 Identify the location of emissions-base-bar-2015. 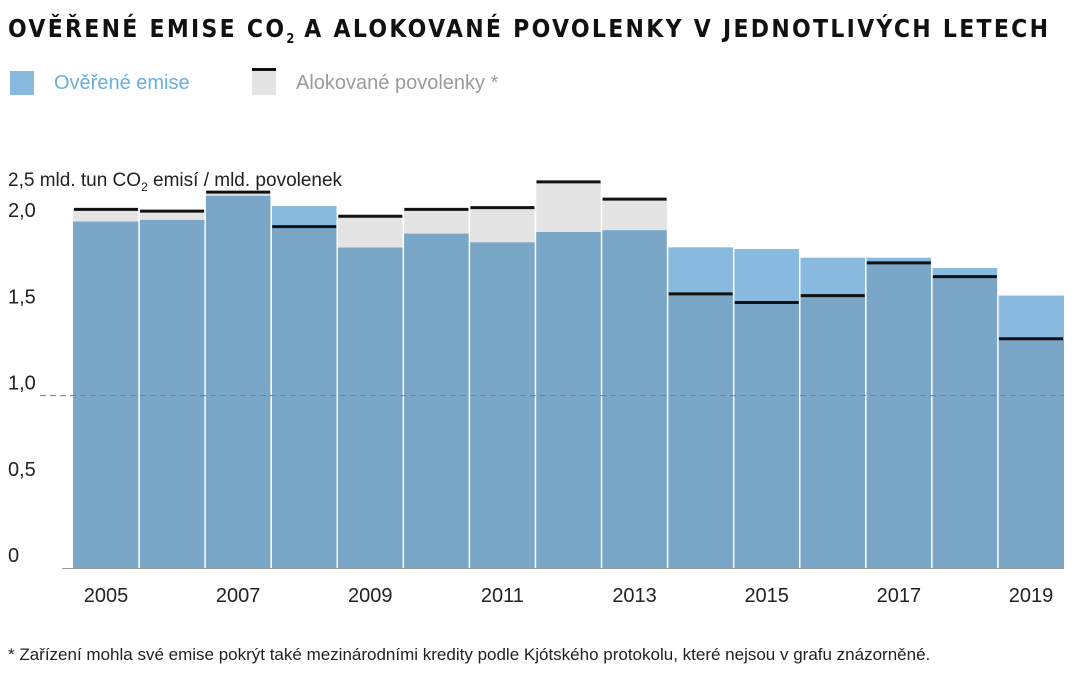
(766, 435).